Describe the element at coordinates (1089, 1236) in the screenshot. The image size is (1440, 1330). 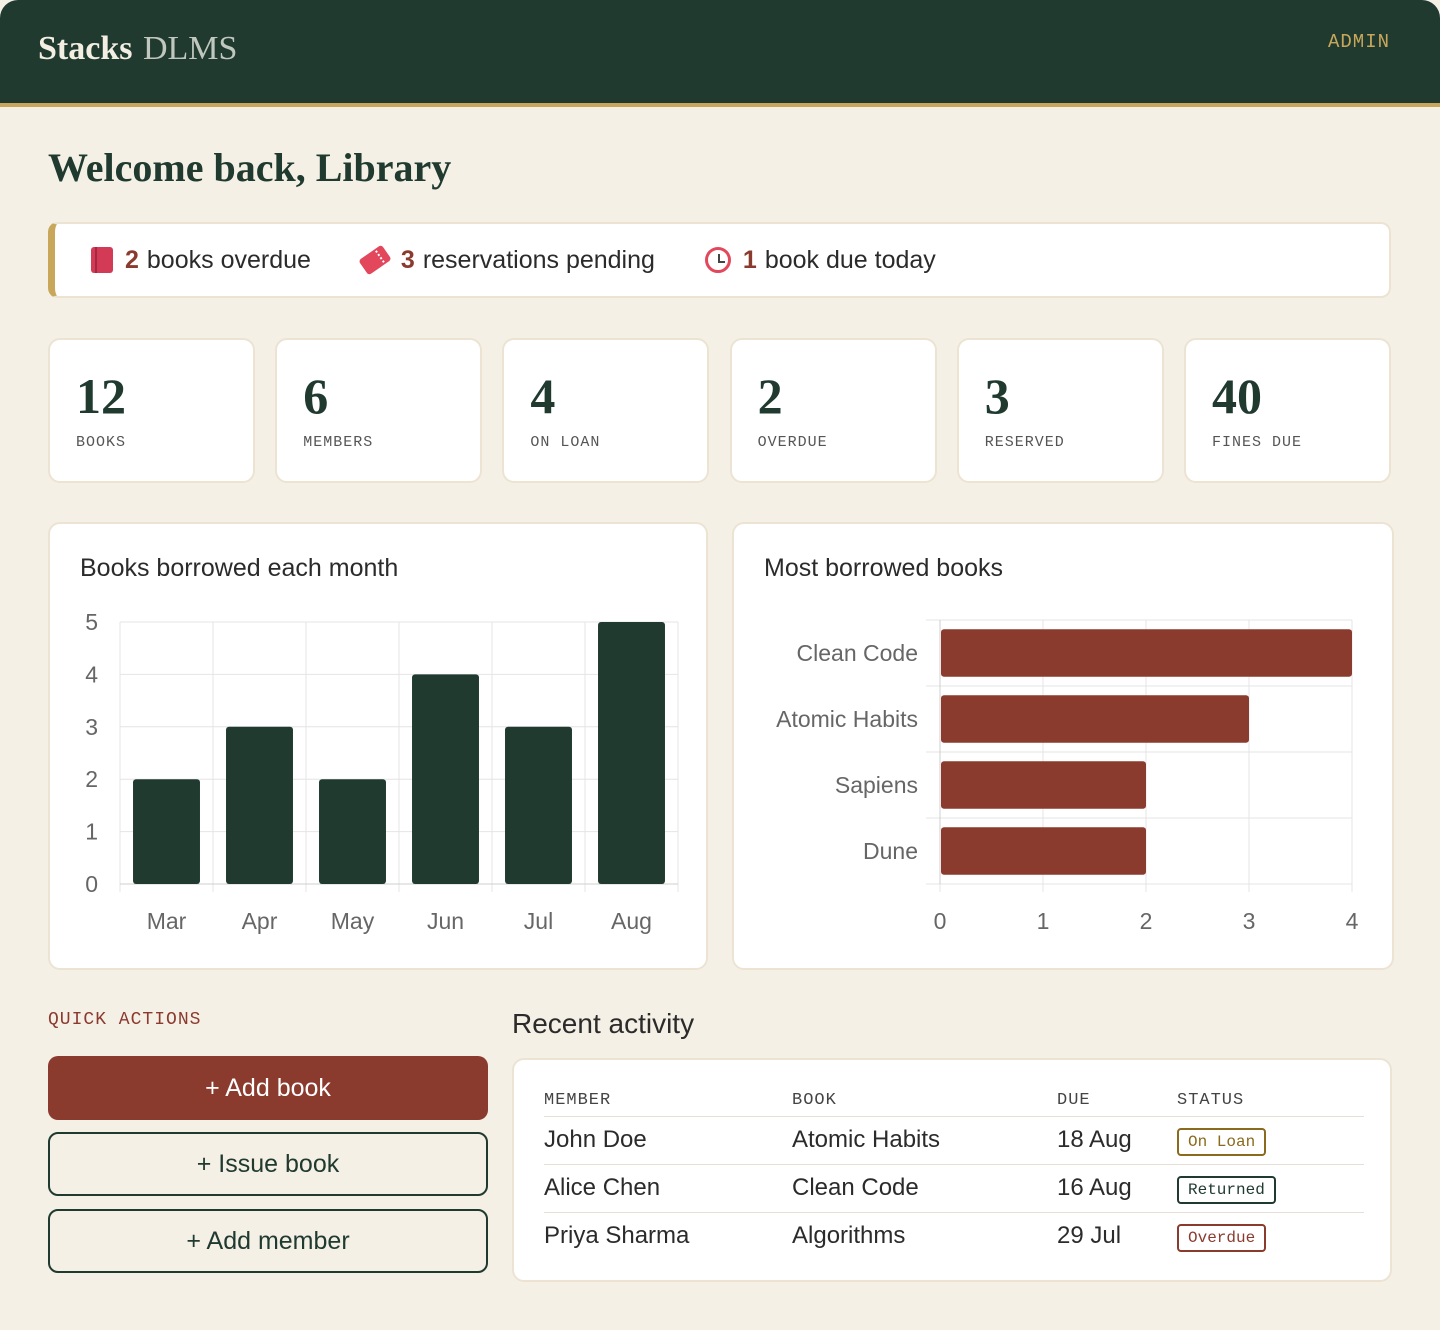
I see `cell-due: 29 Jul` at that location.